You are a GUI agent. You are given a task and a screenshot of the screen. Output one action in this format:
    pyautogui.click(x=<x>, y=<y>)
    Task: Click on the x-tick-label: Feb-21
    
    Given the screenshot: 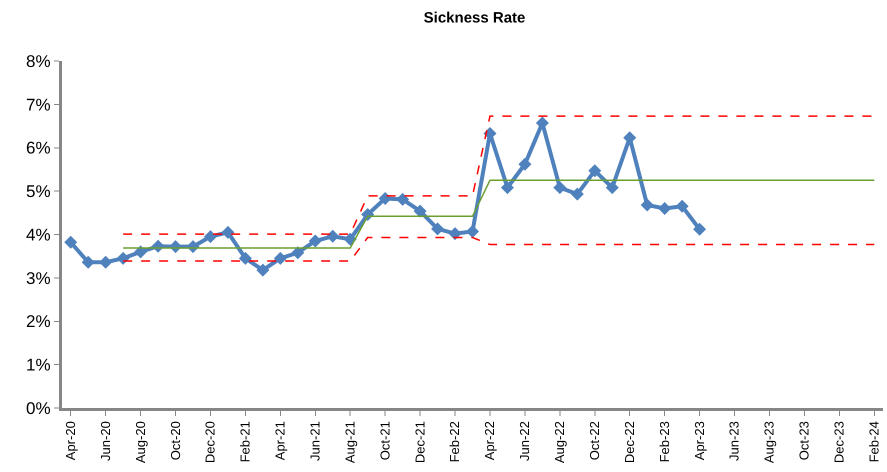 What is the action you would take?
    pyautogui.click(x=245, y=441)
    